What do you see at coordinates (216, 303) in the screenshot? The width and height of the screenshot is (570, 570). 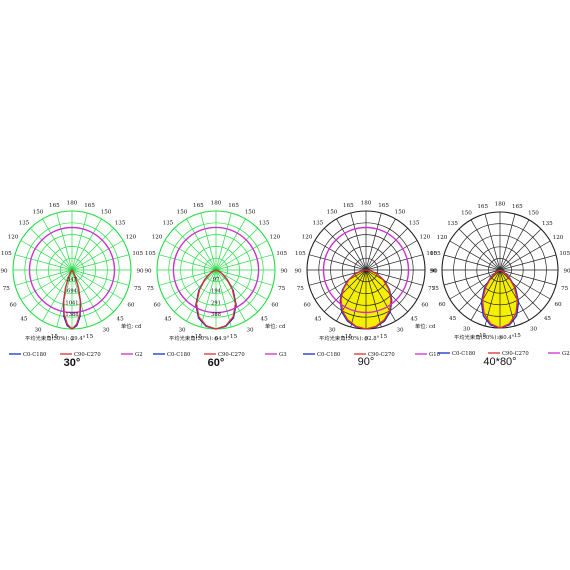 I see `radial-value-label: 291` at bounding box center [216, 303].